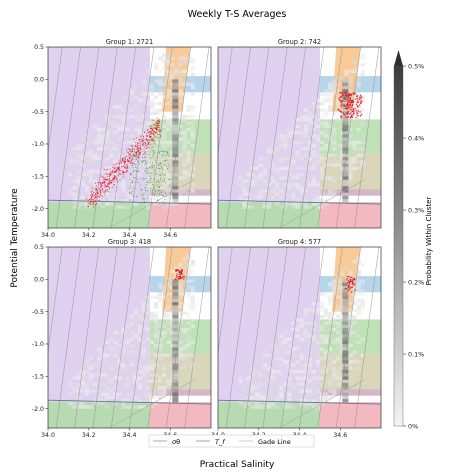 The image size is (474, 474). Describe the element at coordinates (129, 337) in the screenshot. I see `panel-plot-area` at that location.